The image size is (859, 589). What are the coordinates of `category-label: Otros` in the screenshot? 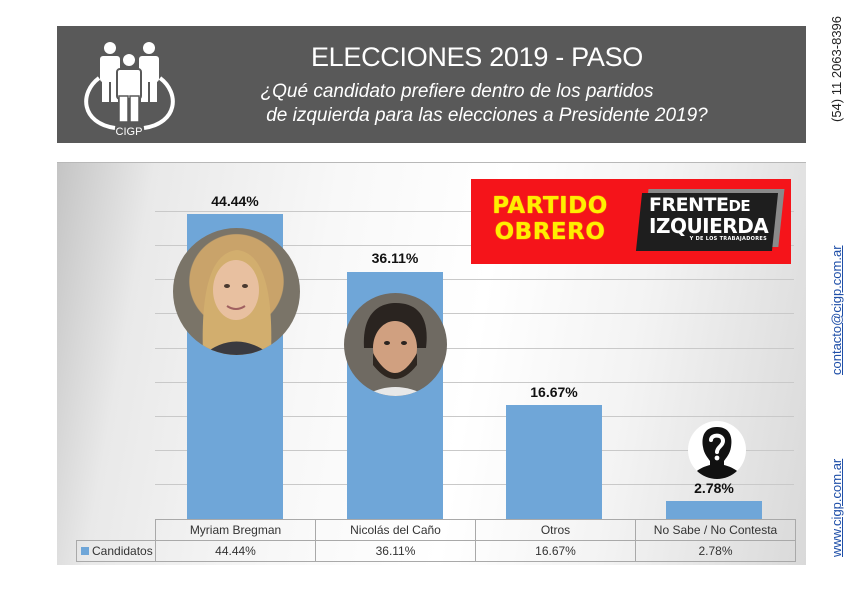 It's located at (555, 530).